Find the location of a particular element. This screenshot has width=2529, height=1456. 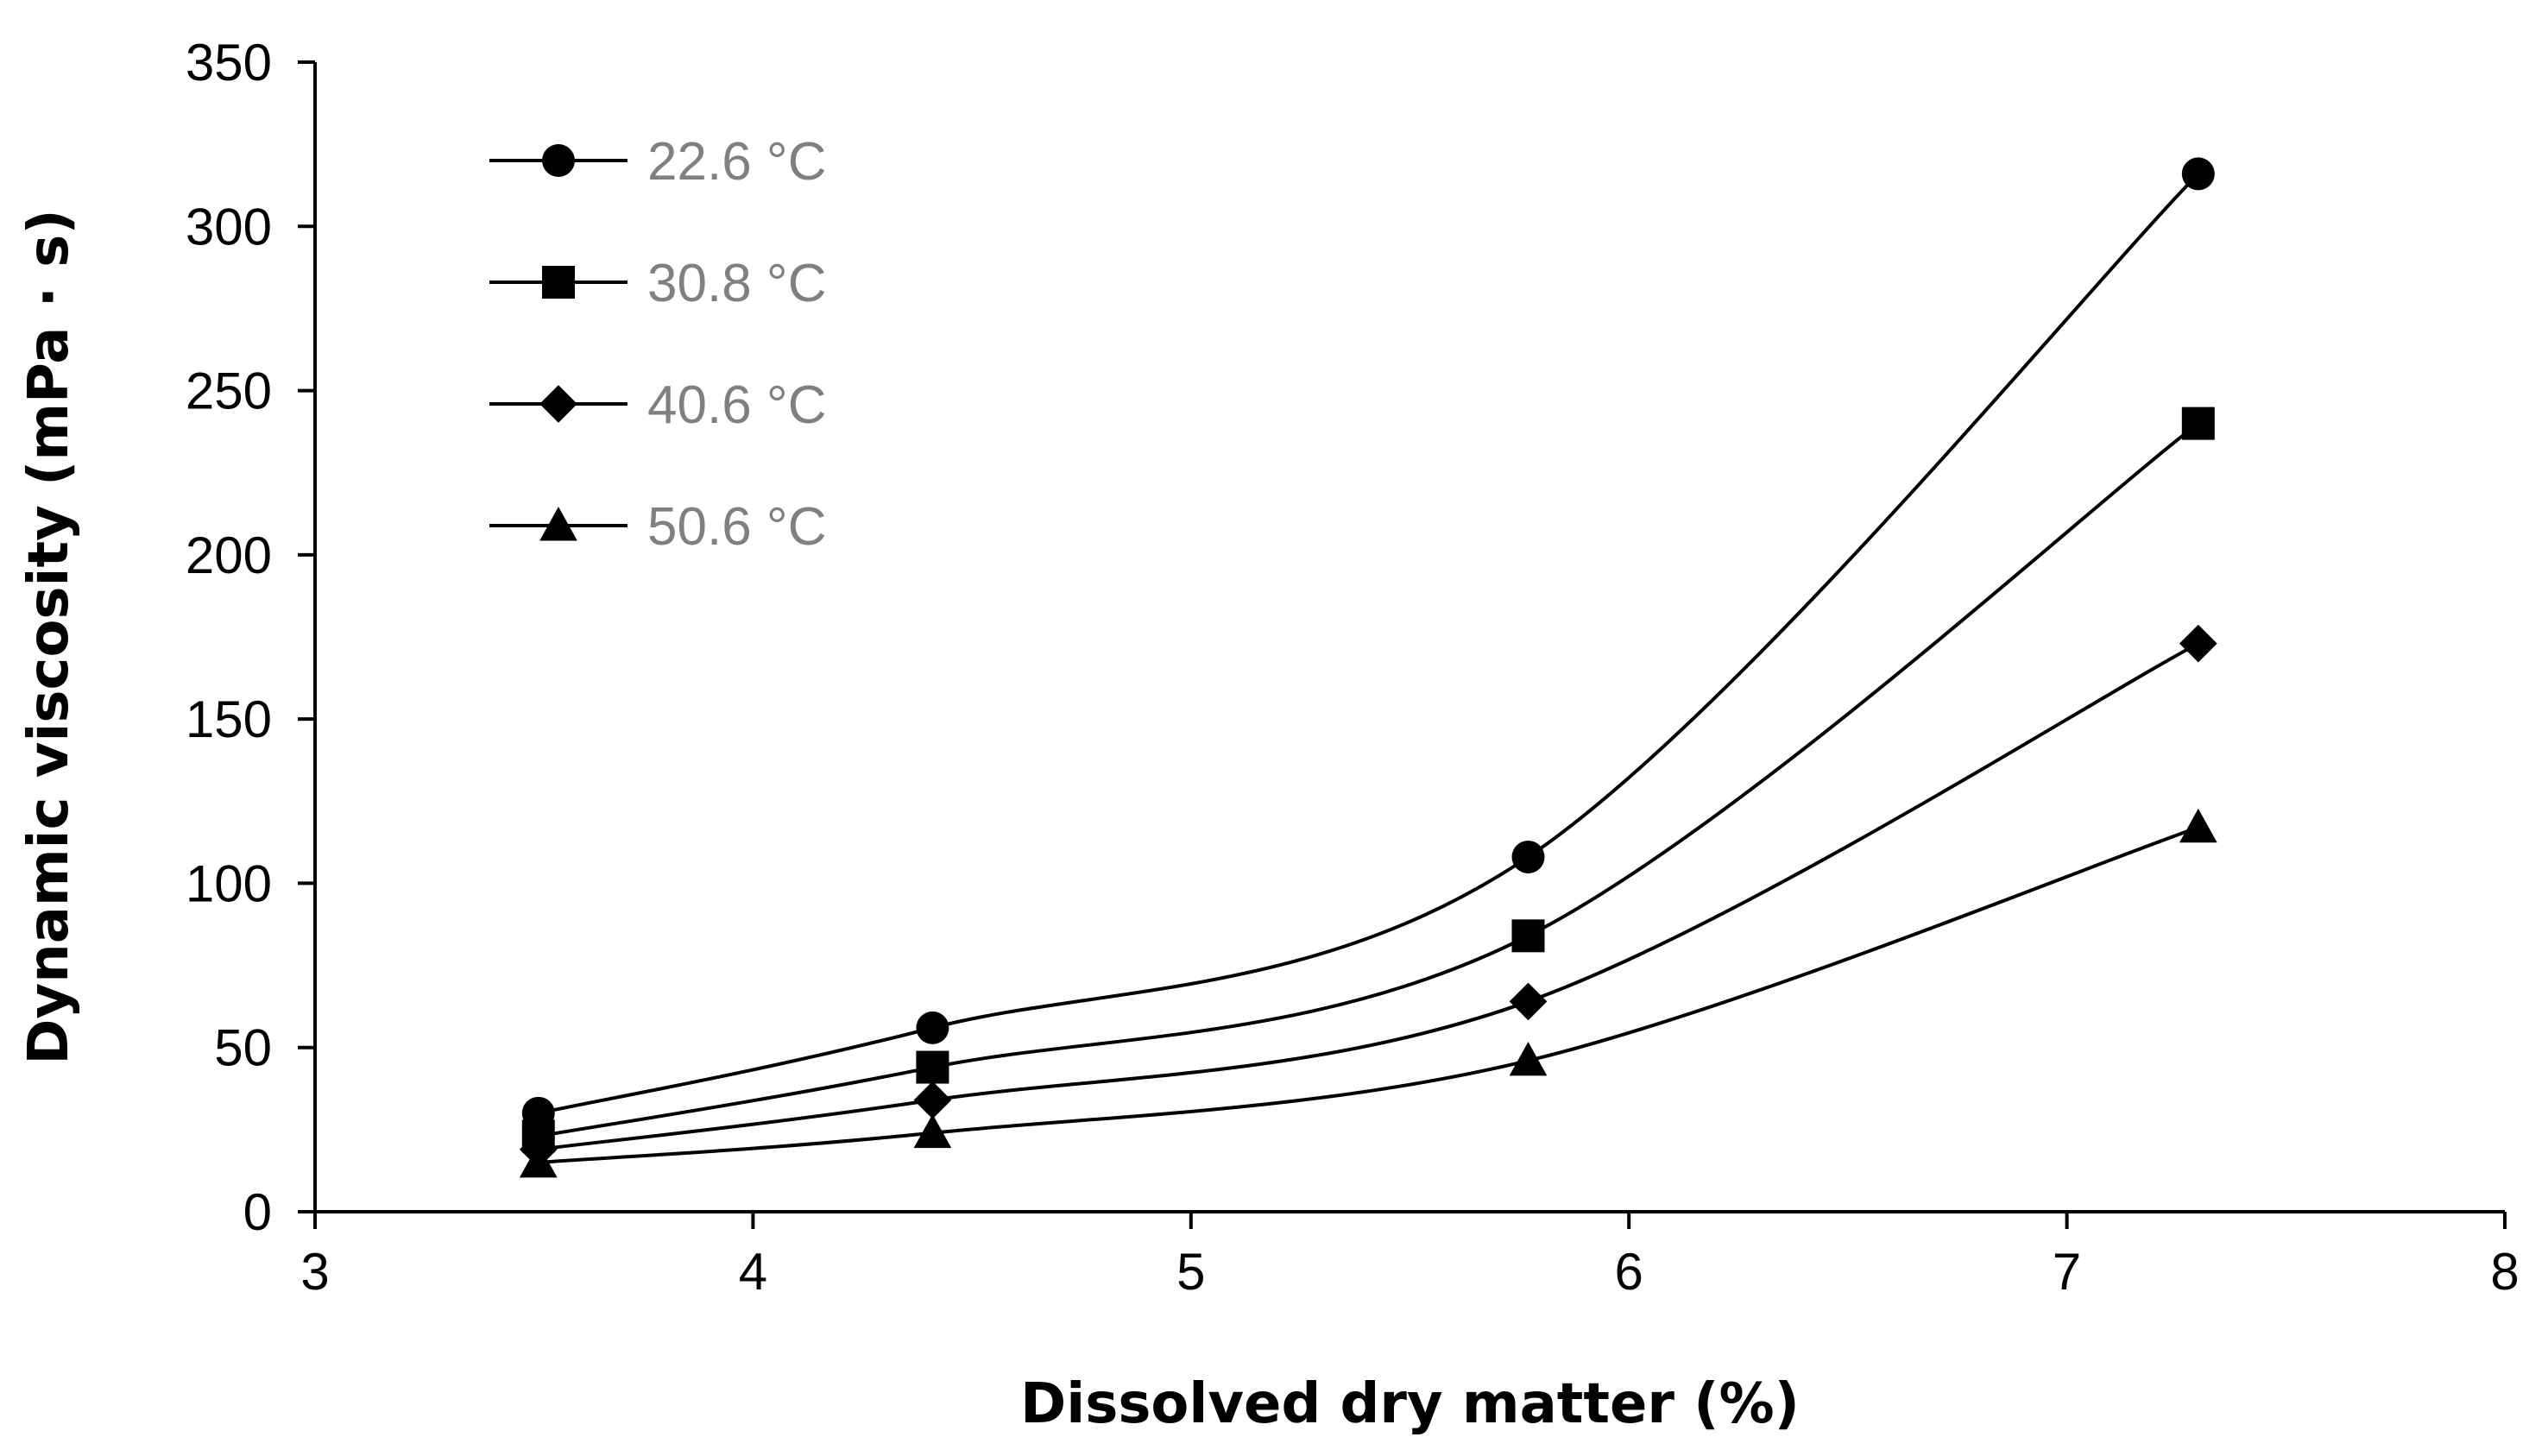

y-tick-label: 50 is located at coordinates (243, 1048).